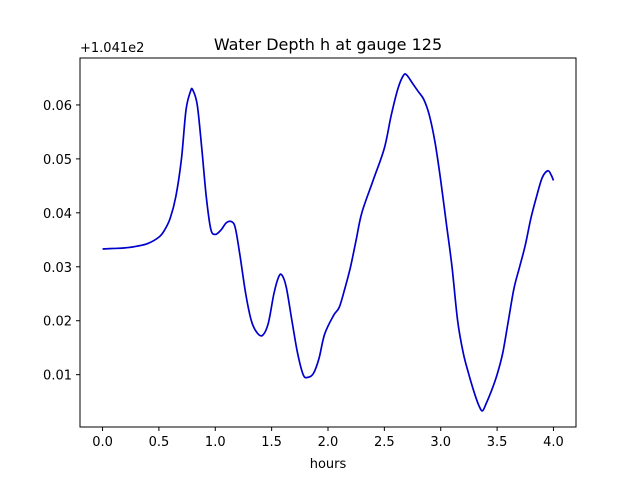 The width and height of the screenshot is (640, 480). Describe the element at coordinates (57, 106) in the screenshot. I see `y-tick-label: 0.06` at that location.